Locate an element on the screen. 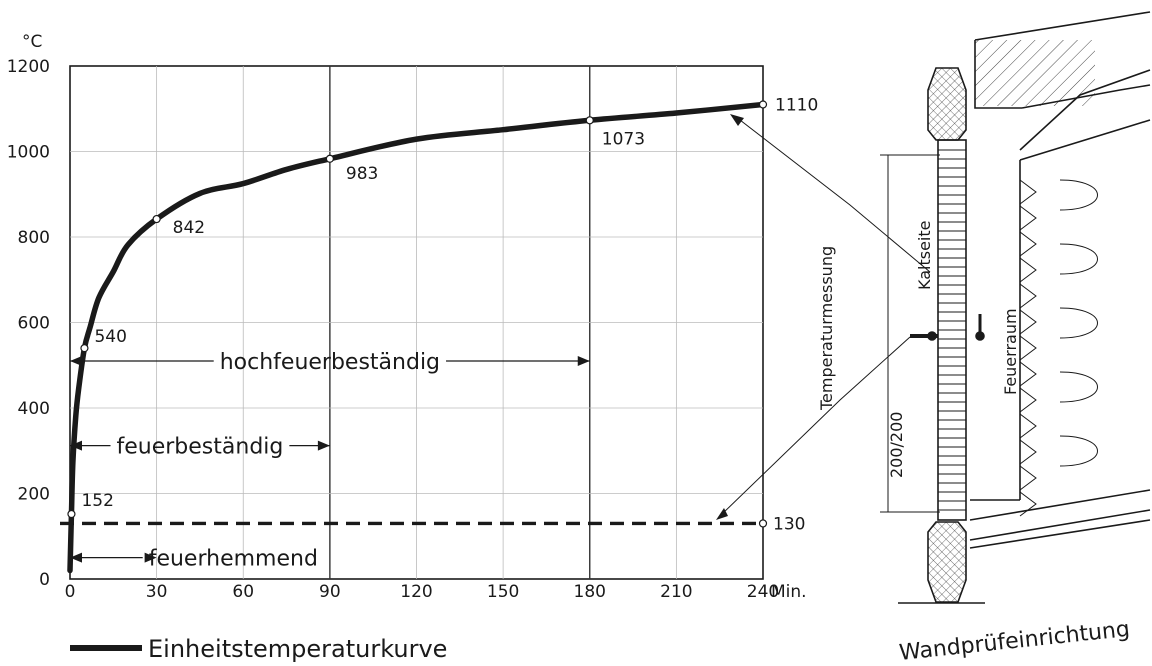 The height and width of the screenshot is (666, 1152). furnace-shell is located at coordinates (1062, 86).